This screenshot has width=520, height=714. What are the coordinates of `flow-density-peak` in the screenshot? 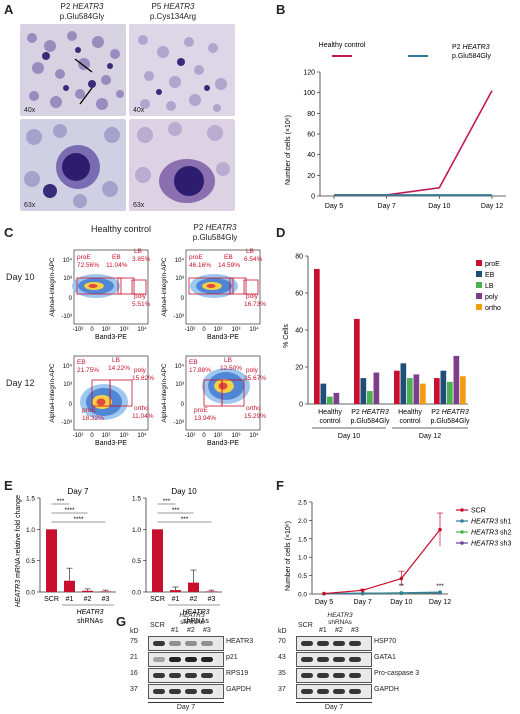 It's located at (93, 286).